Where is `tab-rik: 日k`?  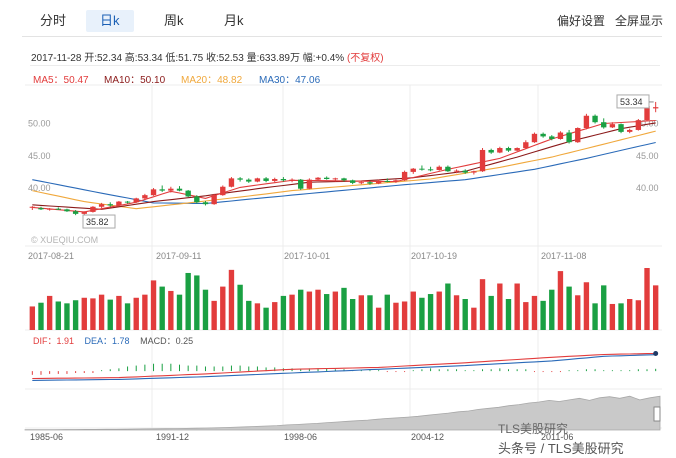
tab-rik: 日k is located at coordinates (110, 21).